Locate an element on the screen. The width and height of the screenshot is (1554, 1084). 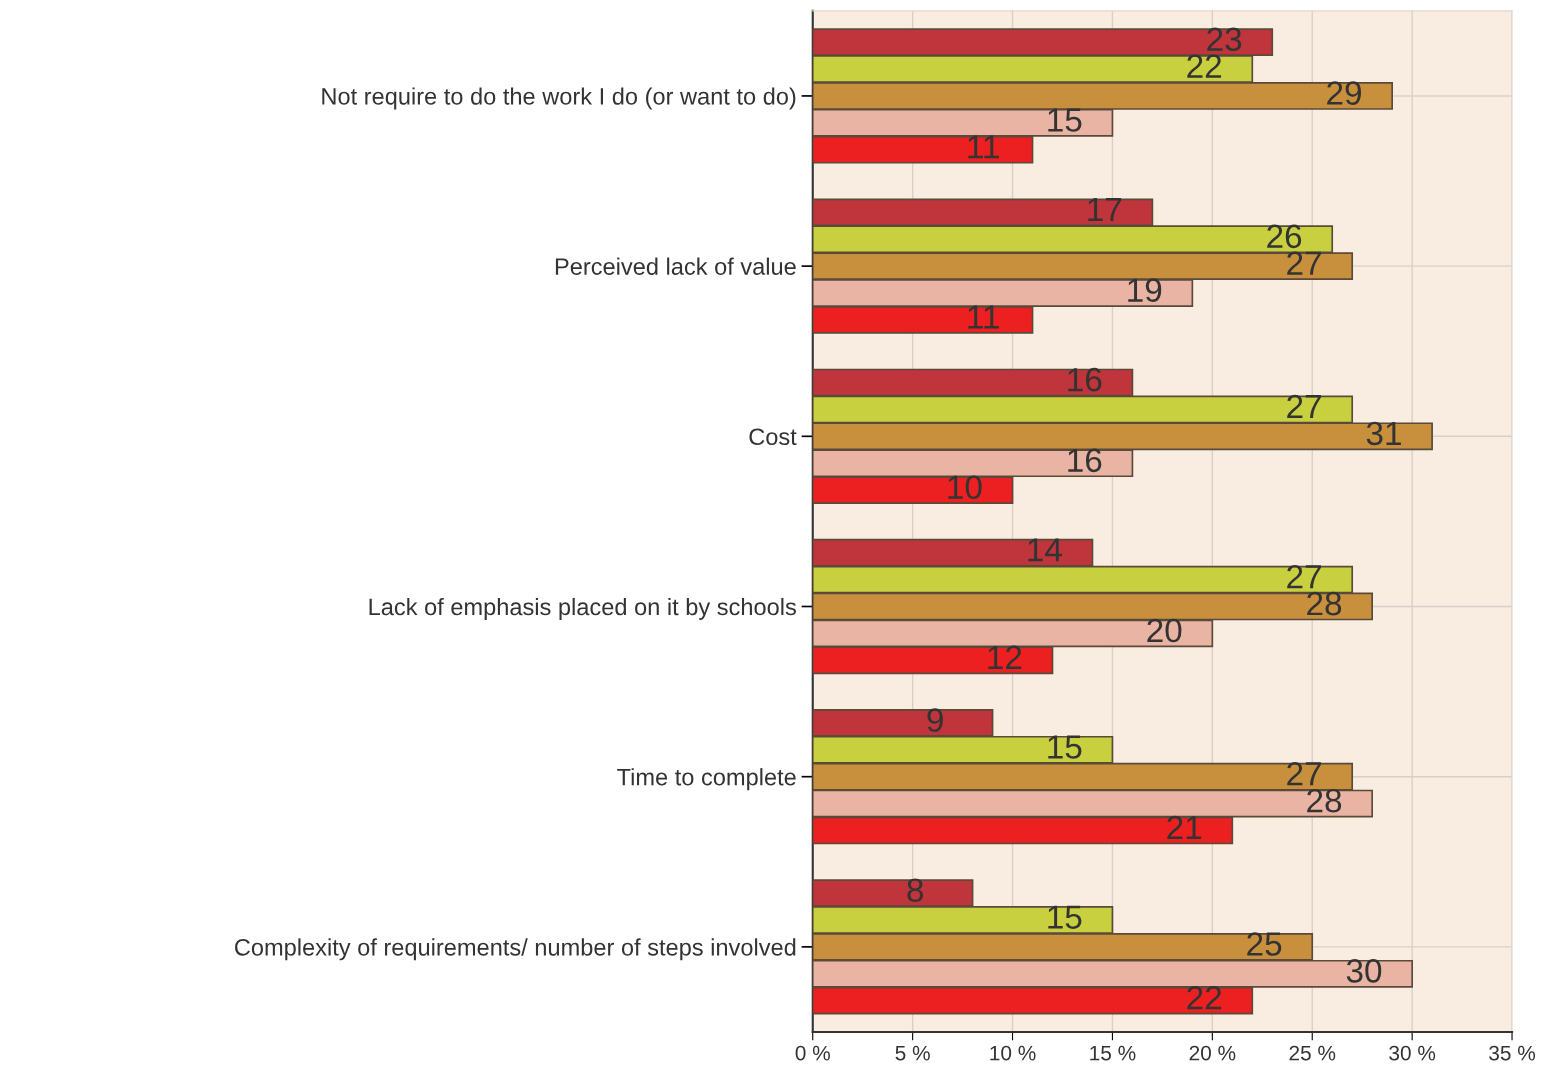
x-tick-label: 35 % is located at coordinates (1512, 1053).